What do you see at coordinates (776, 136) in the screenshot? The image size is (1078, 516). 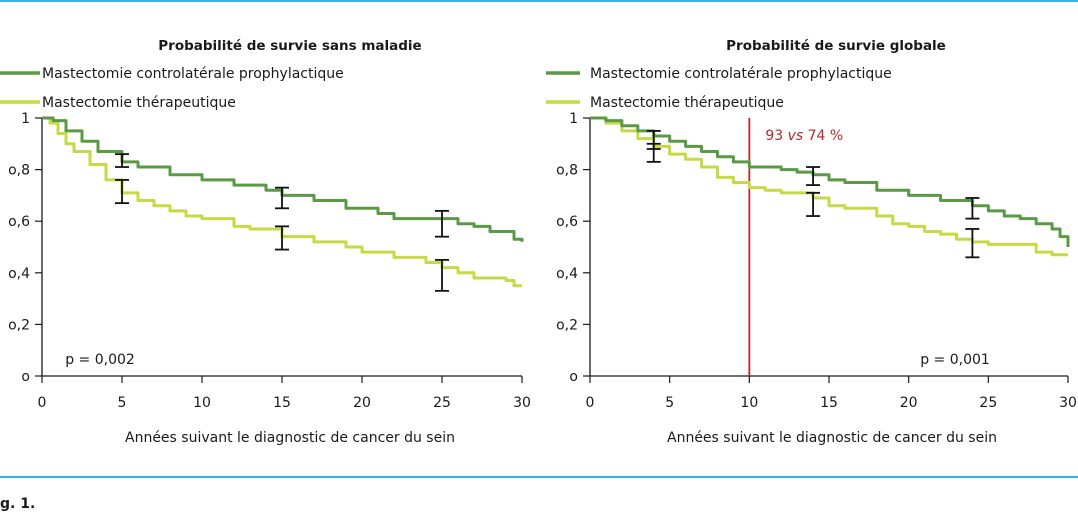 I see `marker-label-part: 93` at bounding box center [776, 136].